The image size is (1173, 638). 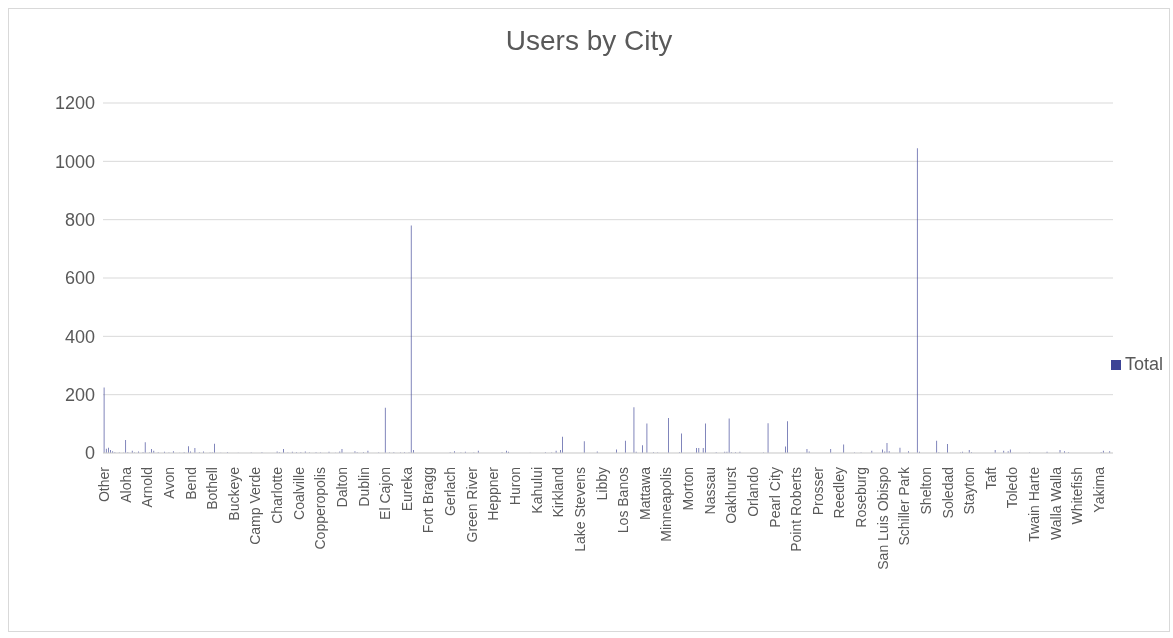 I want to click on x-tick-label: Gerlach, so click(x=450, y=492).